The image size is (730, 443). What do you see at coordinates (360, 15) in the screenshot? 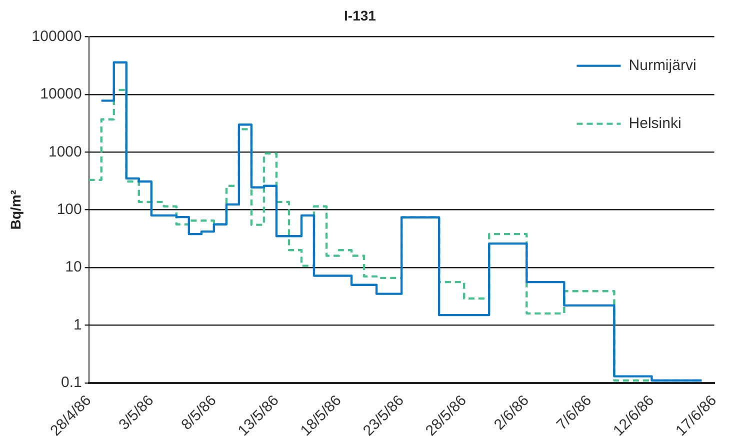
I see `chart-title: I-131` at bounding box center [360, 15].